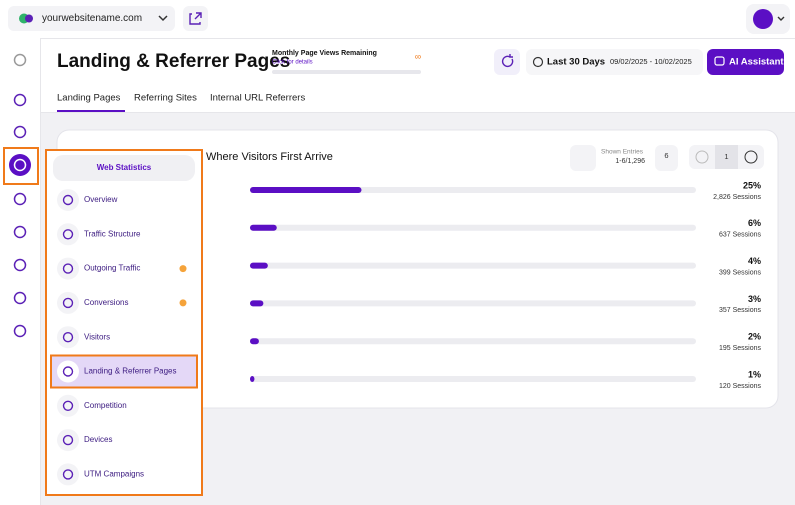 The width and height of the screenshot is (795, 505). I want to click on menu-item: Overview, so click(101, 199).